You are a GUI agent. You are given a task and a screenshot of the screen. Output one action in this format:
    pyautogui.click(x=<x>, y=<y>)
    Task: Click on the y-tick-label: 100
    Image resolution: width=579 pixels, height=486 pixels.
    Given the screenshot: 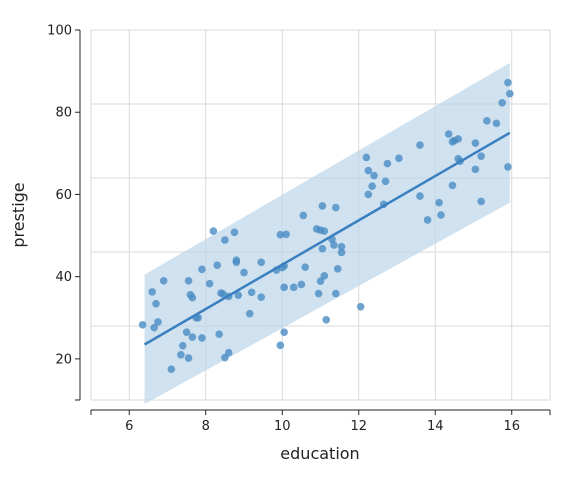 What is the action you would take?
    pyautogui.click(x=59, y=31)
    